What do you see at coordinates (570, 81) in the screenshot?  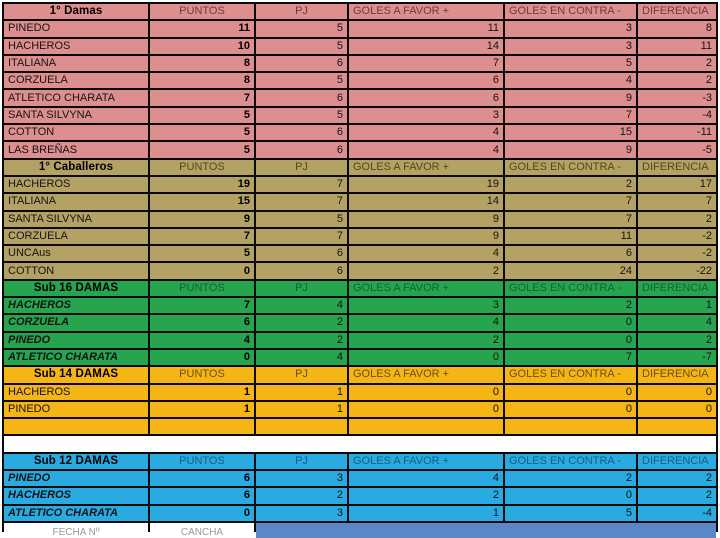 I see `value-cell-gc: 4` at bounding box center [570, 81].